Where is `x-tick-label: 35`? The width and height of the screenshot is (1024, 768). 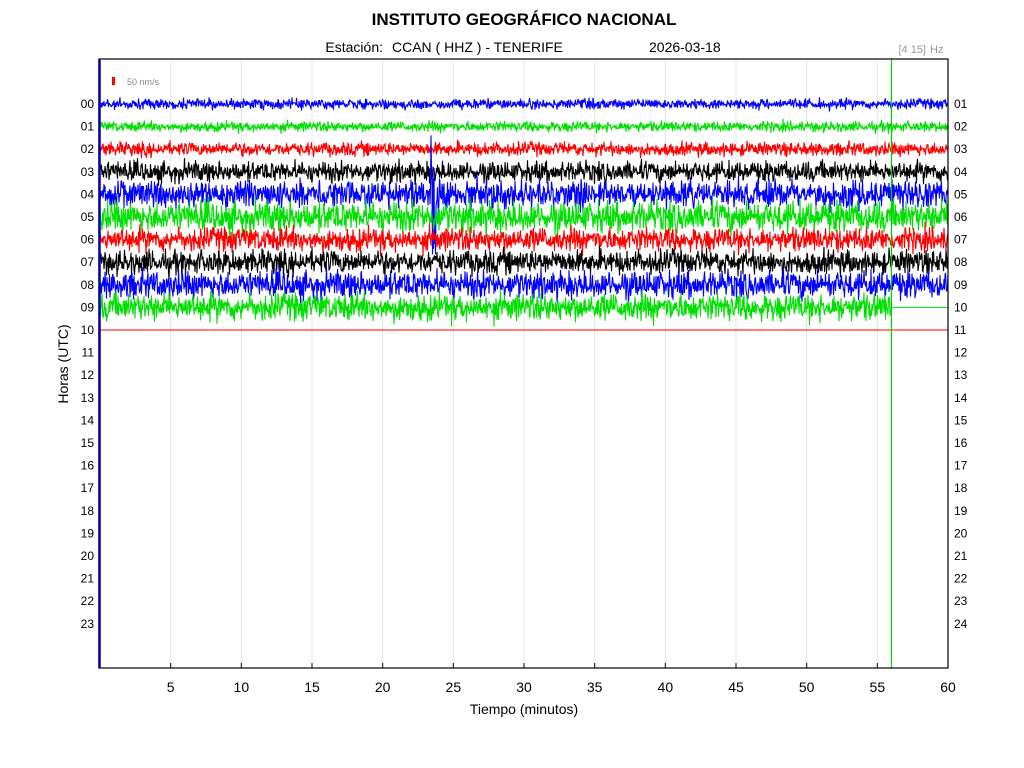
x-tick-label: 35 is located at coordinates (595, 687).